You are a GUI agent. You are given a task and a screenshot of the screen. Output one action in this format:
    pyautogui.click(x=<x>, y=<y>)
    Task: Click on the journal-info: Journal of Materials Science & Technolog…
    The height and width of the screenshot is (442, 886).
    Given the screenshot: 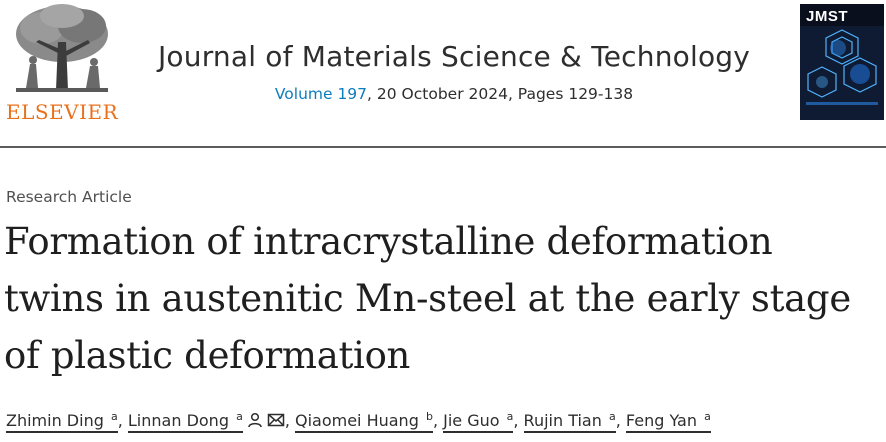 What is the action you would take?
    pyautogui.click(x=454, y=71)
    